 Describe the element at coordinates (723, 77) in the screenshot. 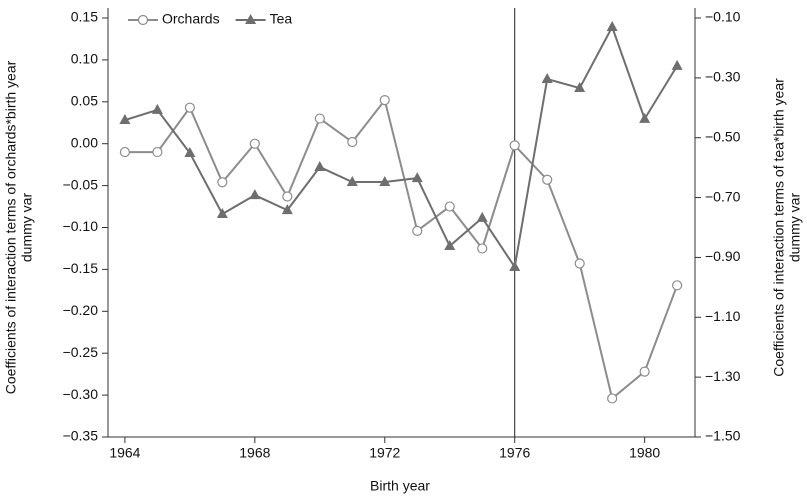

I see `y2-tick-label: −0.30` at that location.